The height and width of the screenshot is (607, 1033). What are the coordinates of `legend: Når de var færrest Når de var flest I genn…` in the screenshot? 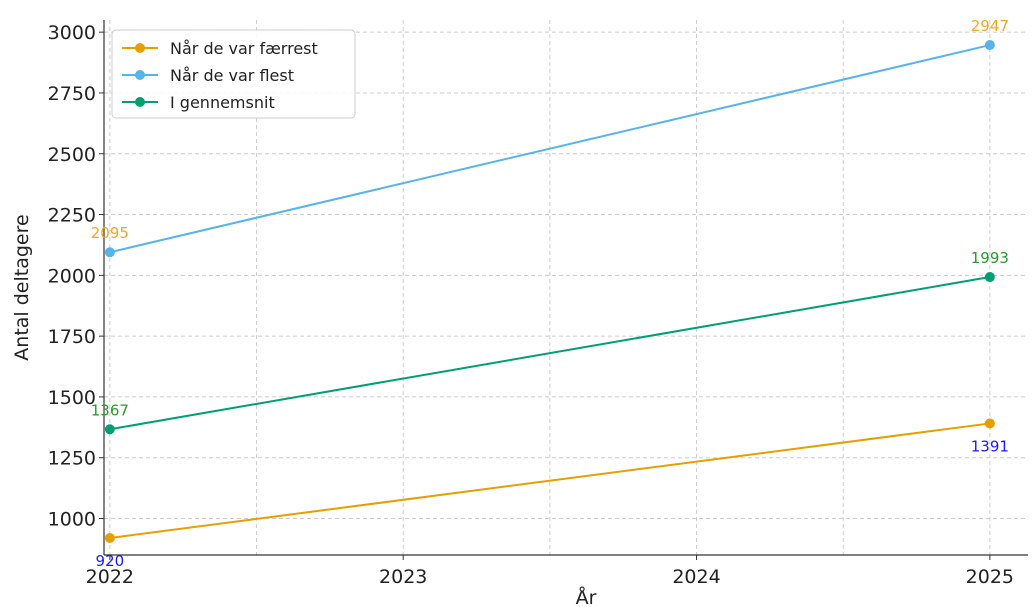 It's located at (233, 74).